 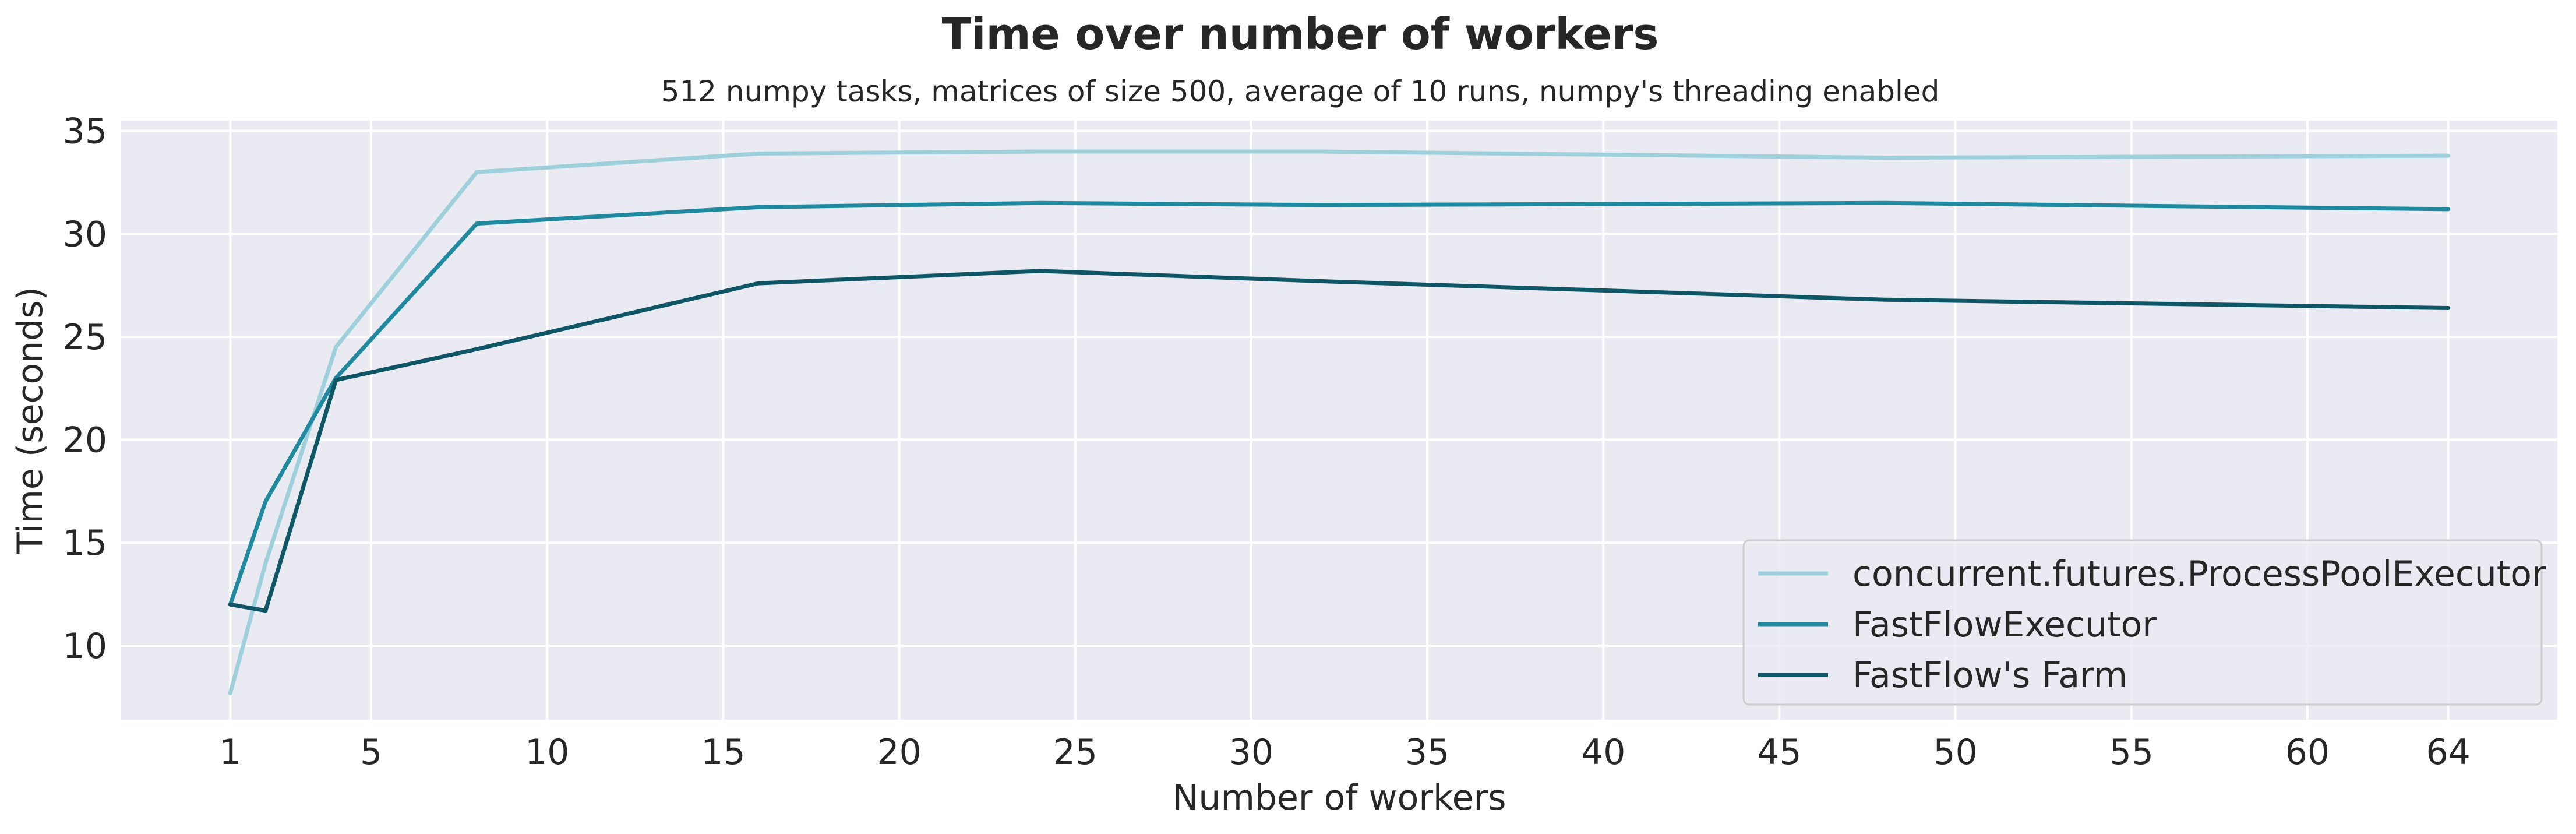 What do you see at coordinates (85, 389) in the screenshot?
I see `y-tick-labels: 10 15 20 25 30 35` at bounding box center [85, 389].